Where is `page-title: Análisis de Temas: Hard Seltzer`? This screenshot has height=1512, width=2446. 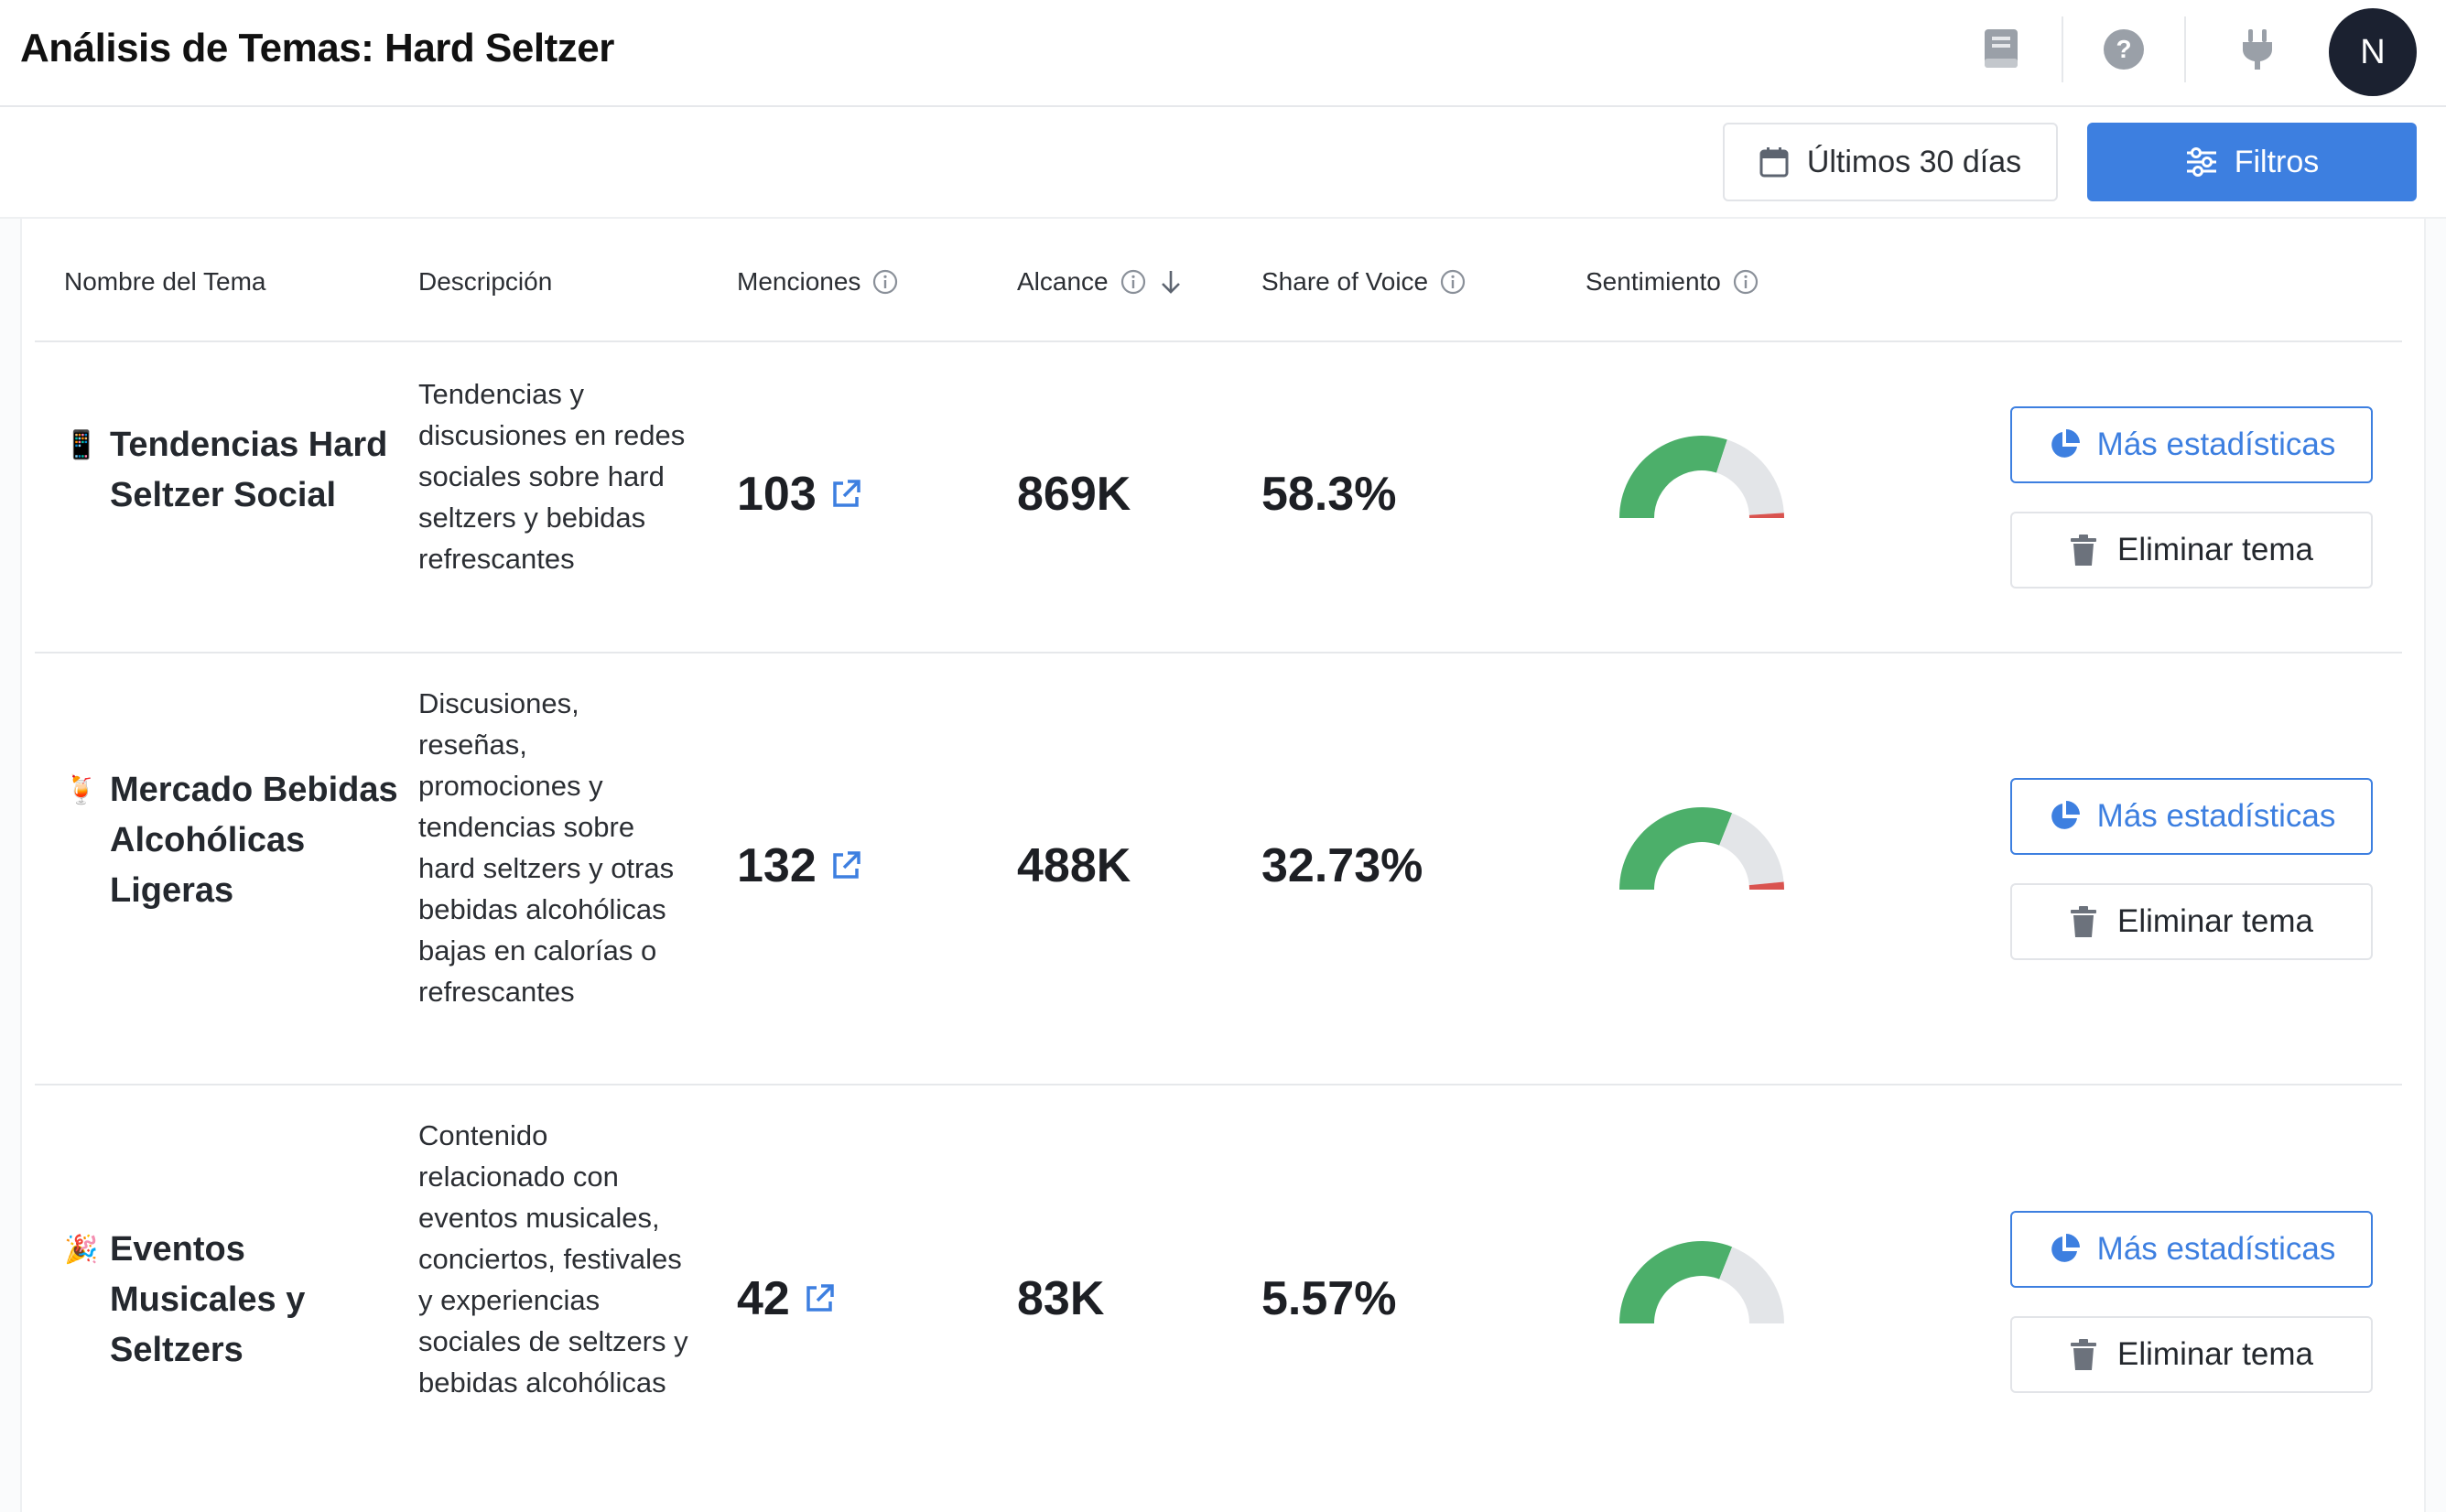
page-title: Análisis de Temas: Hard Seltzer is located at coordinates (317, 48).